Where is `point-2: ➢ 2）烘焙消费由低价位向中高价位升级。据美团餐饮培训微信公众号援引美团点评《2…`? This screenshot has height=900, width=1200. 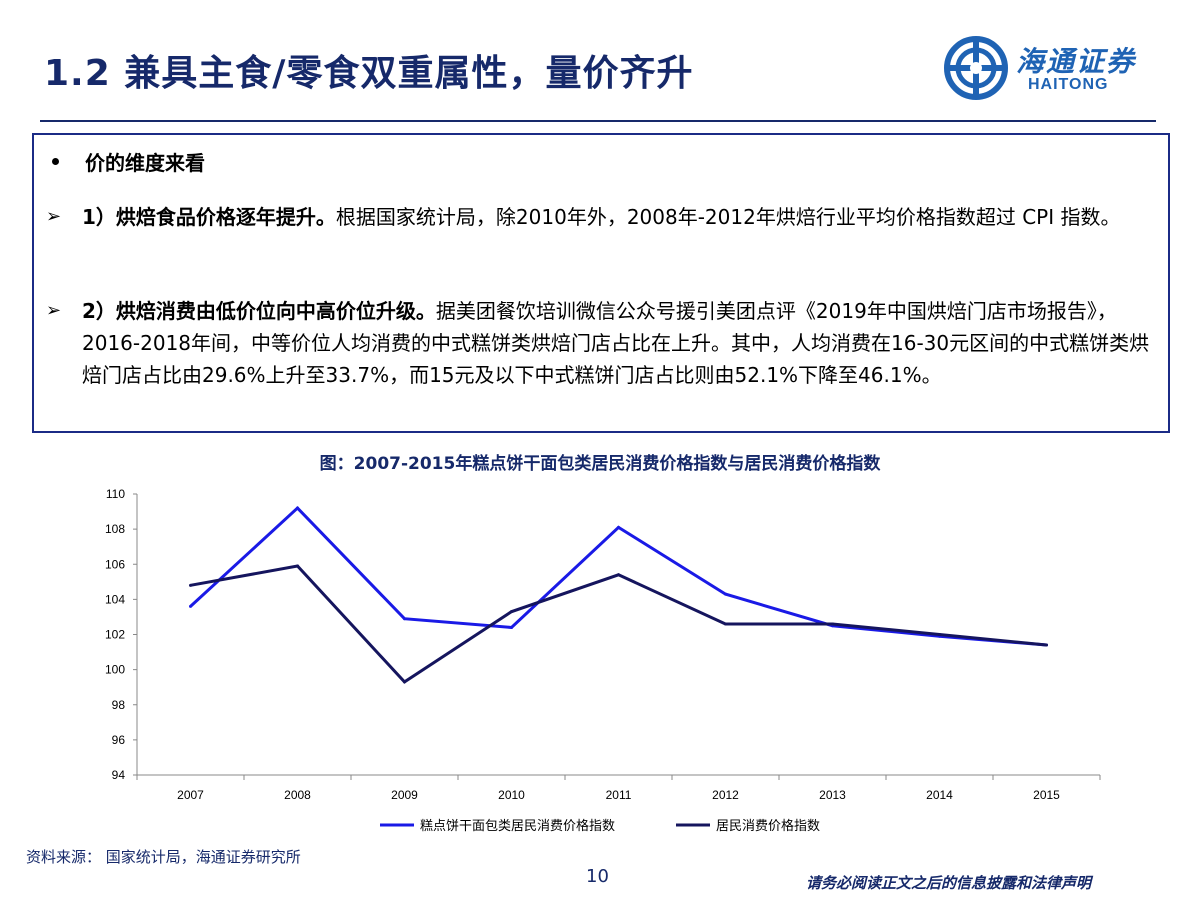 point-2: ➢ 2）烘焙消费由低价位向中高价位升级。据美团餐饮培训微信公众号援引美团点评《2… is located at coordinates (604, 343).